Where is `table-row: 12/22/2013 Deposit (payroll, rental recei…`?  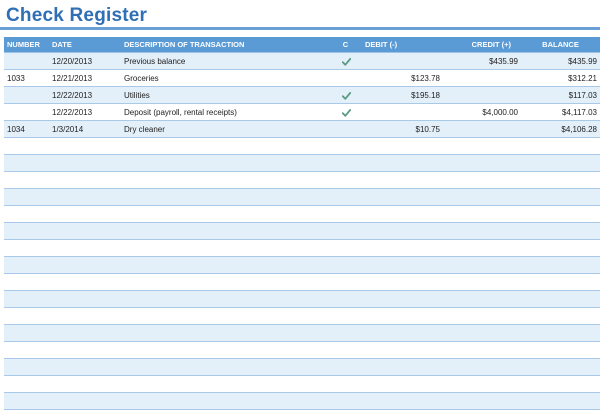 table-row: 12/22/2013 Deposit (payroll, rental recei… is located at coordinates (302, 112).